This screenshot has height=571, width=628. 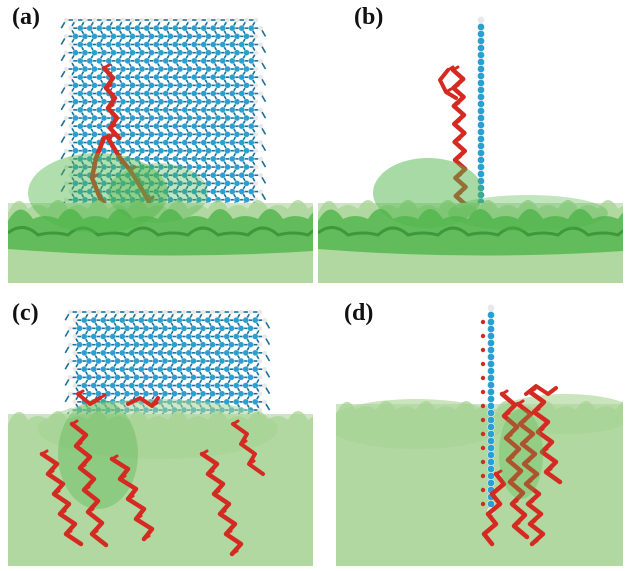 I want to click on graphene-sheet, so click(x=163, y=126).